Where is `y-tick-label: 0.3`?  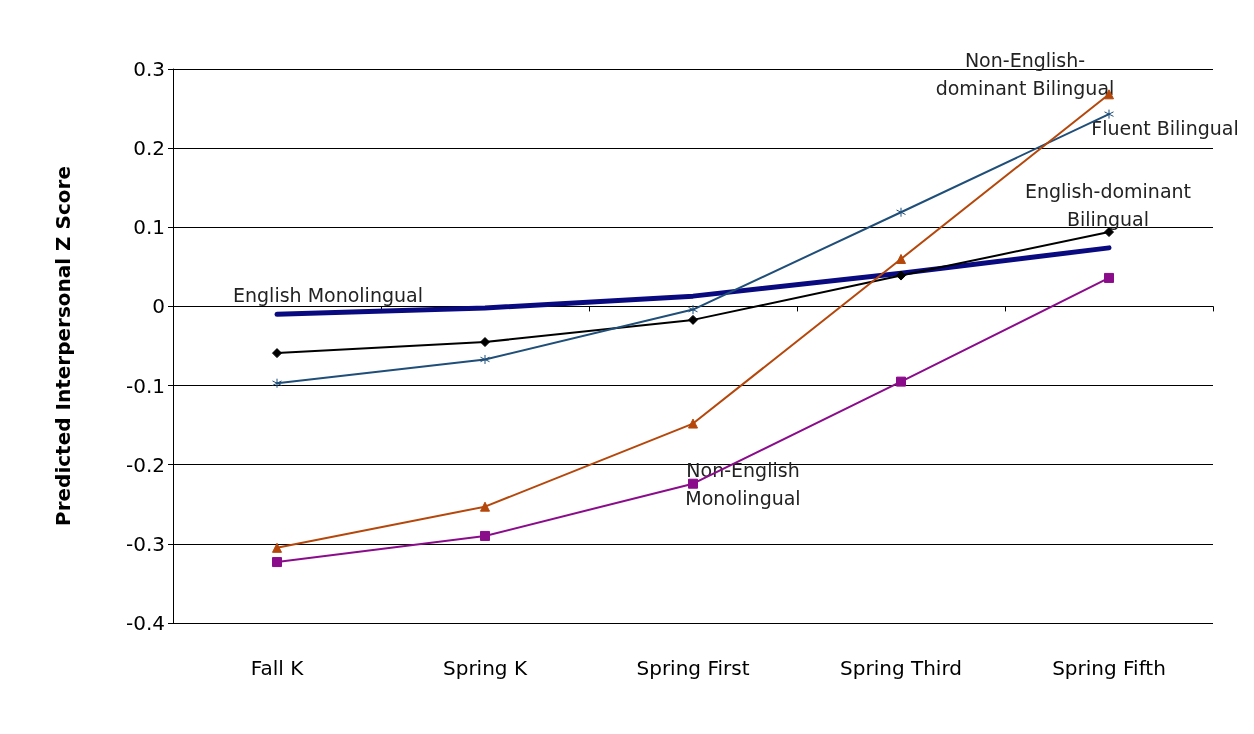
y-tick-label: 0.3 is located at coordinates (149, 69).